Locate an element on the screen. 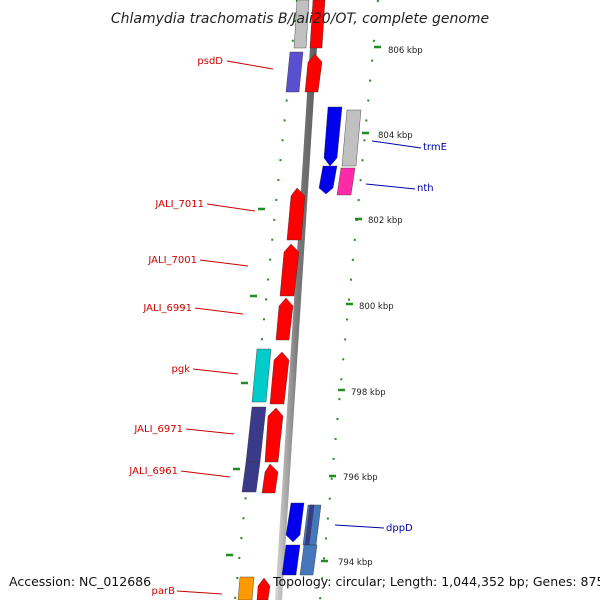 The height and width of the screenshot is (600, 600). gene-label: trmE is located at coordinates (435, 147).